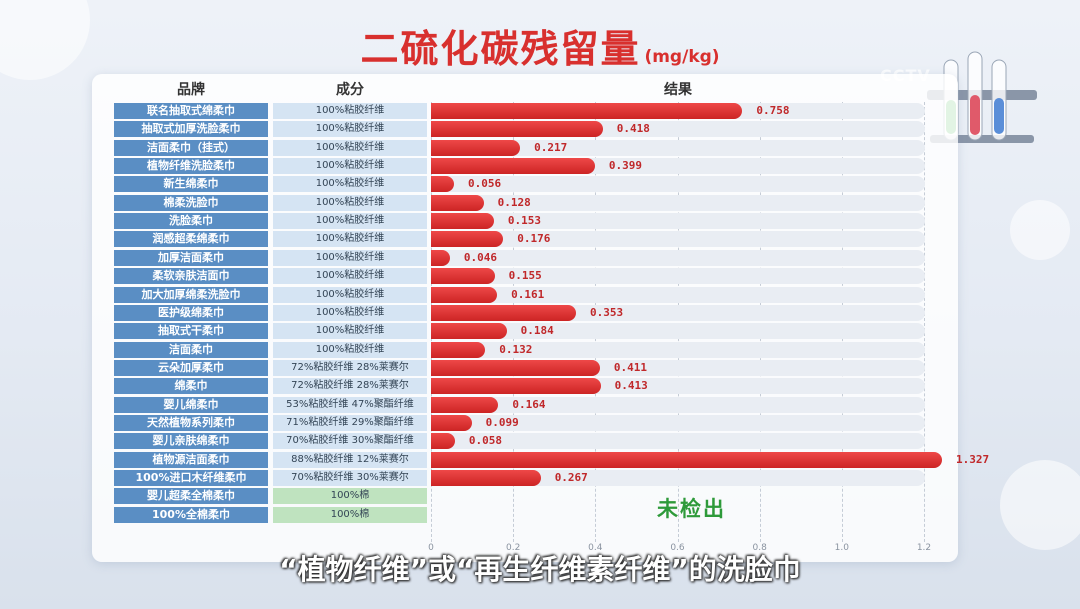 This screenshot has height=609, width=1080. I want to click on value-label: 0.058, so click(485, 441).